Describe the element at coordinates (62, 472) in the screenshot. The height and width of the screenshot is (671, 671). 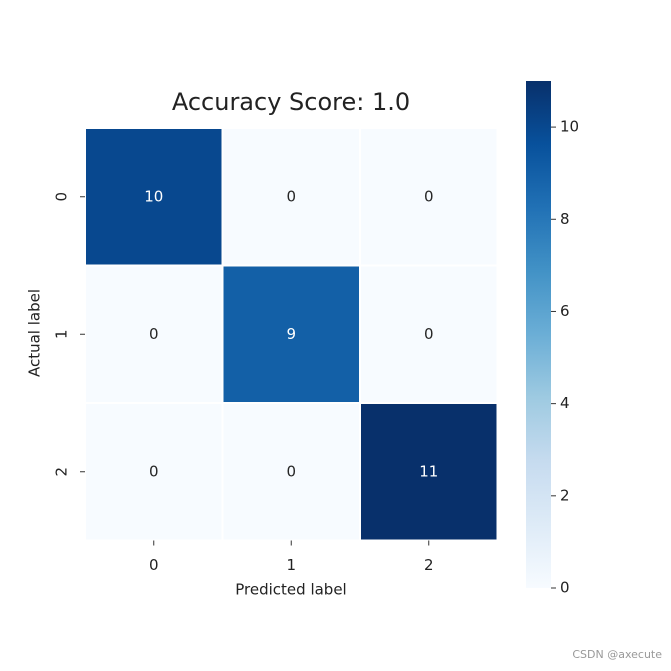
I see `y-tick-label: 2` at that location.